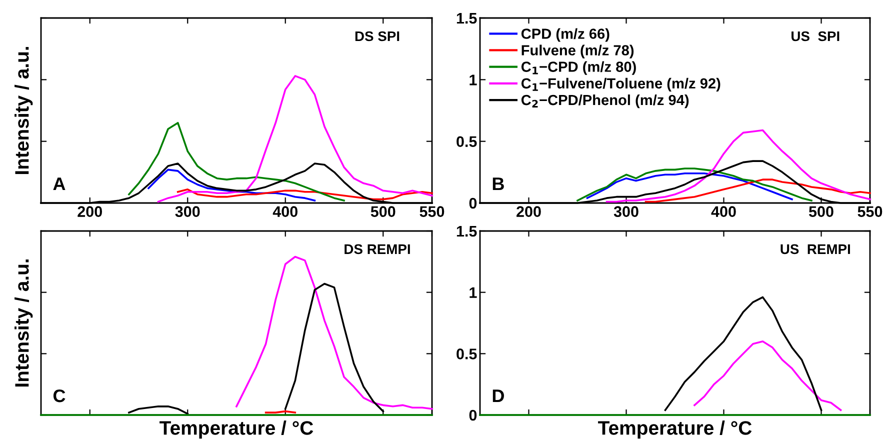  What do you see at coordinates (605, 101) in the screenshot?
I see `legend-label: C$_{2}$−CPD/Phenol (m/z 94)` at bounding box center [605, 101].